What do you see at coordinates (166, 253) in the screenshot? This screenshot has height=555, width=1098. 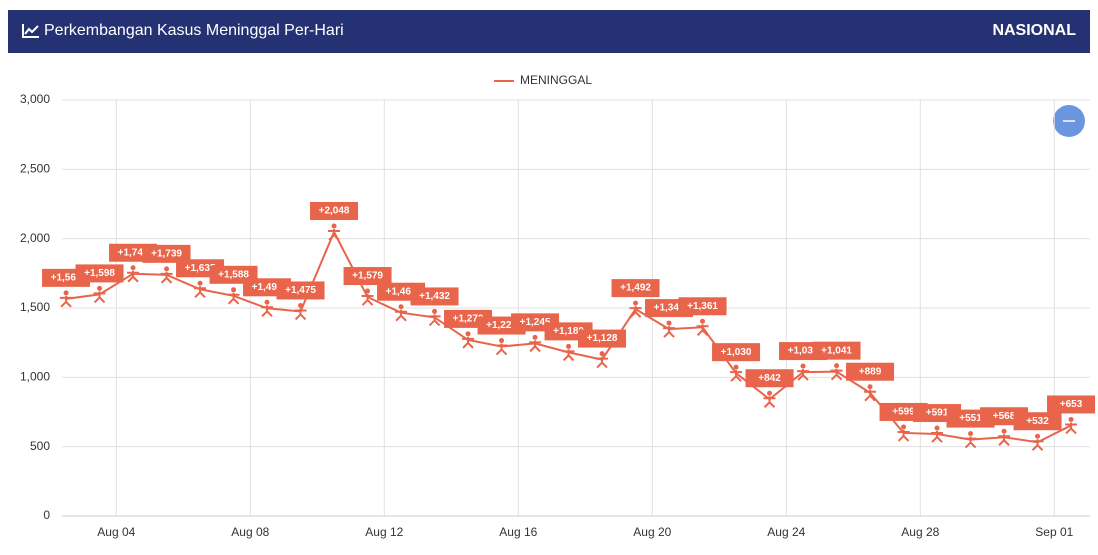 I see `value-label: +1,739` at bounding box center [166, 253].